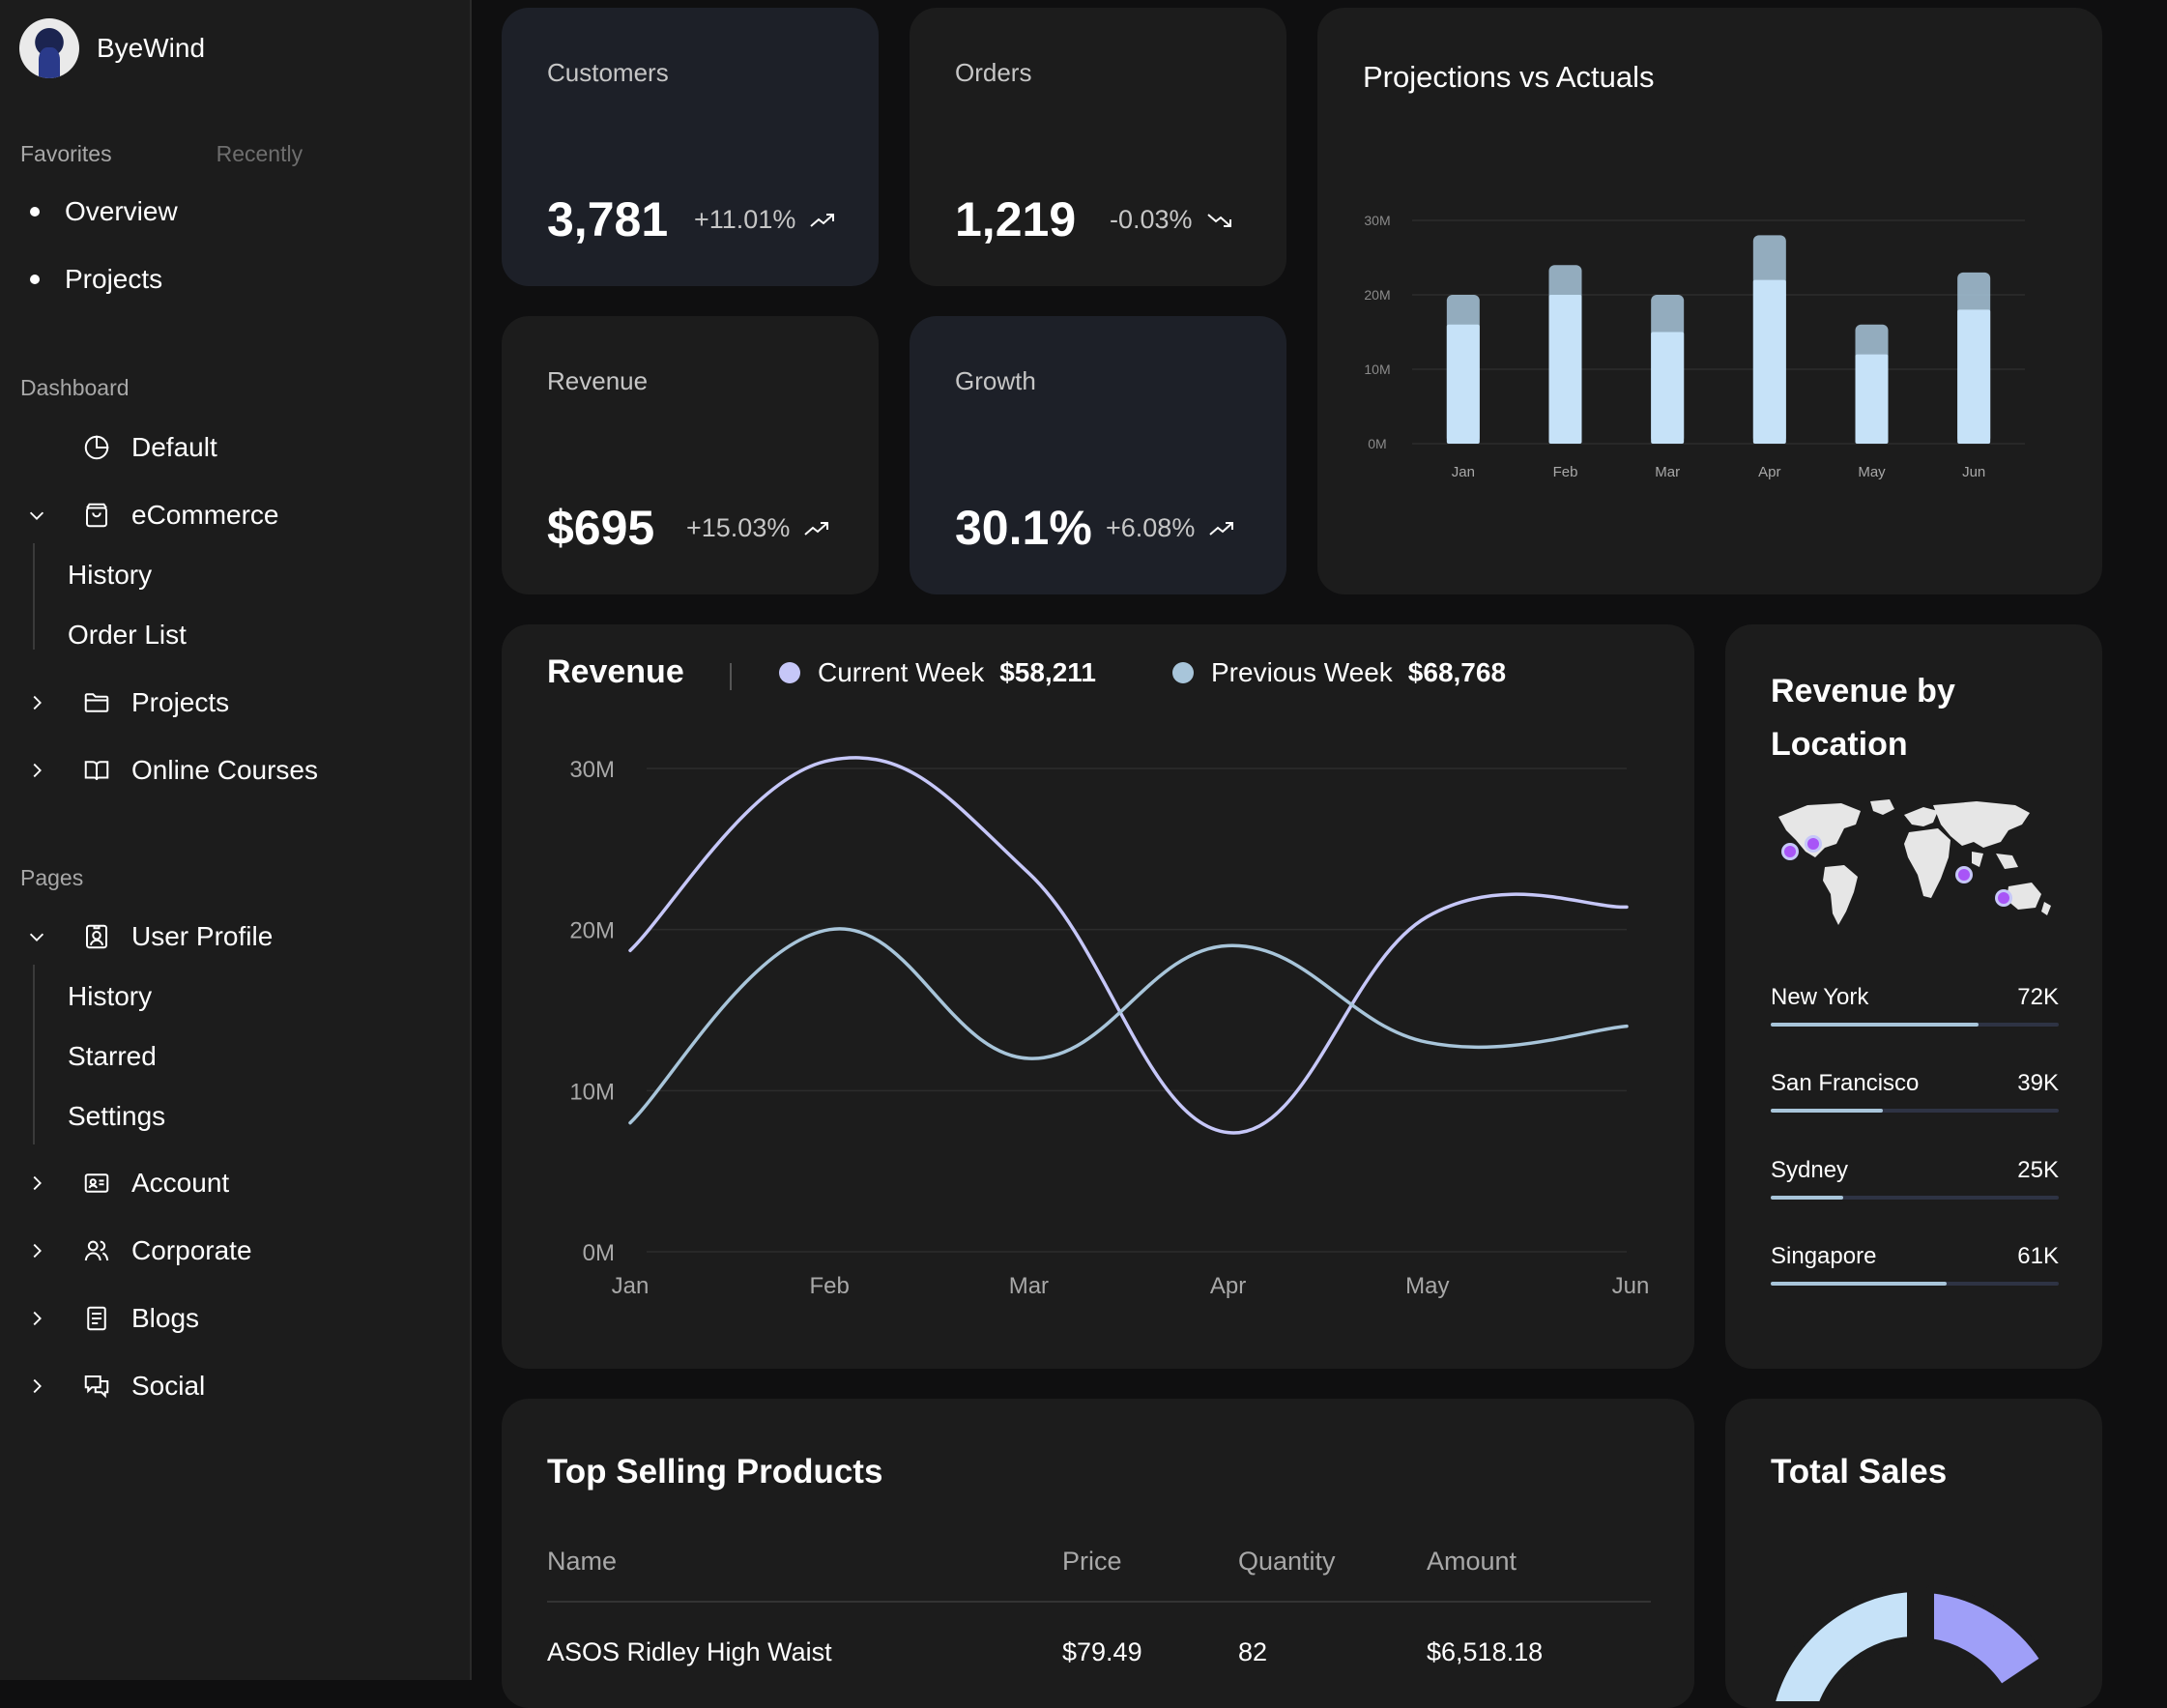 The height and width of the screenshot is (1708, 2167). Describe the element at coordinates (1913, 1553) in the screenshot. I see `total-sales-card: Total Sales` at that location.